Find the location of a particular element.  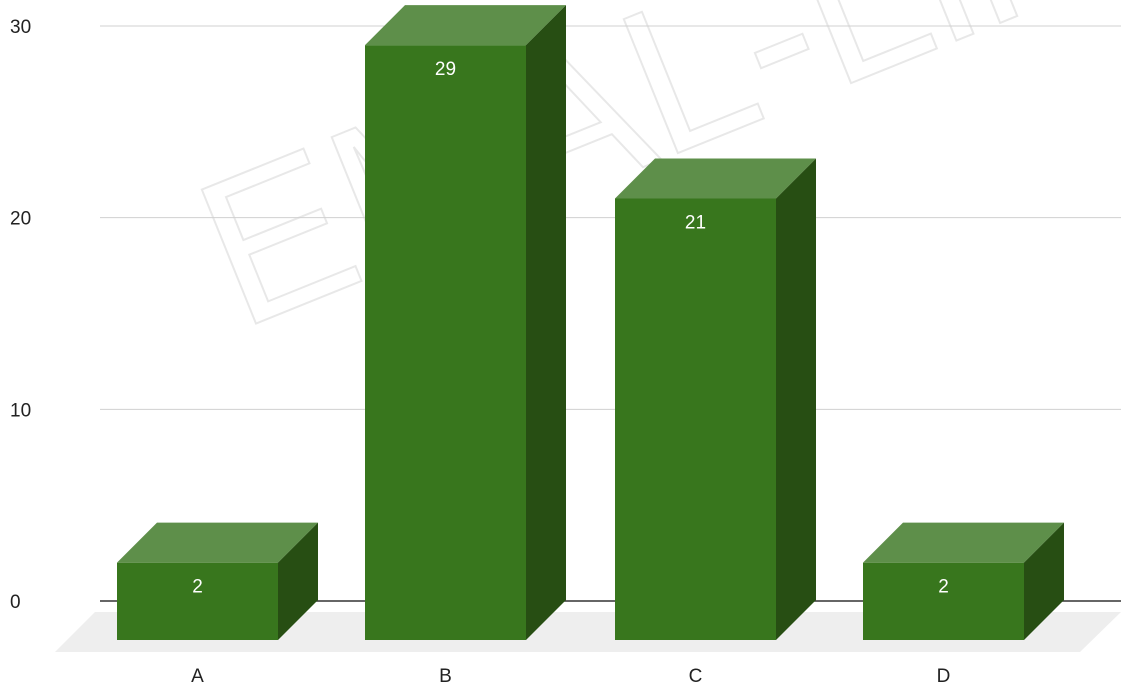

chart-floor is located at coordinates (588, 632).